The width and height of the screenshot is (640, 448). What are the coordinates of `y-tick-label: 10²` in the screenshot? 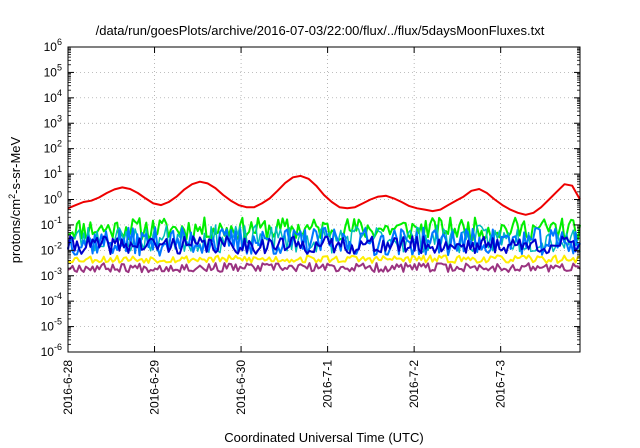 It's located at (53, 147).